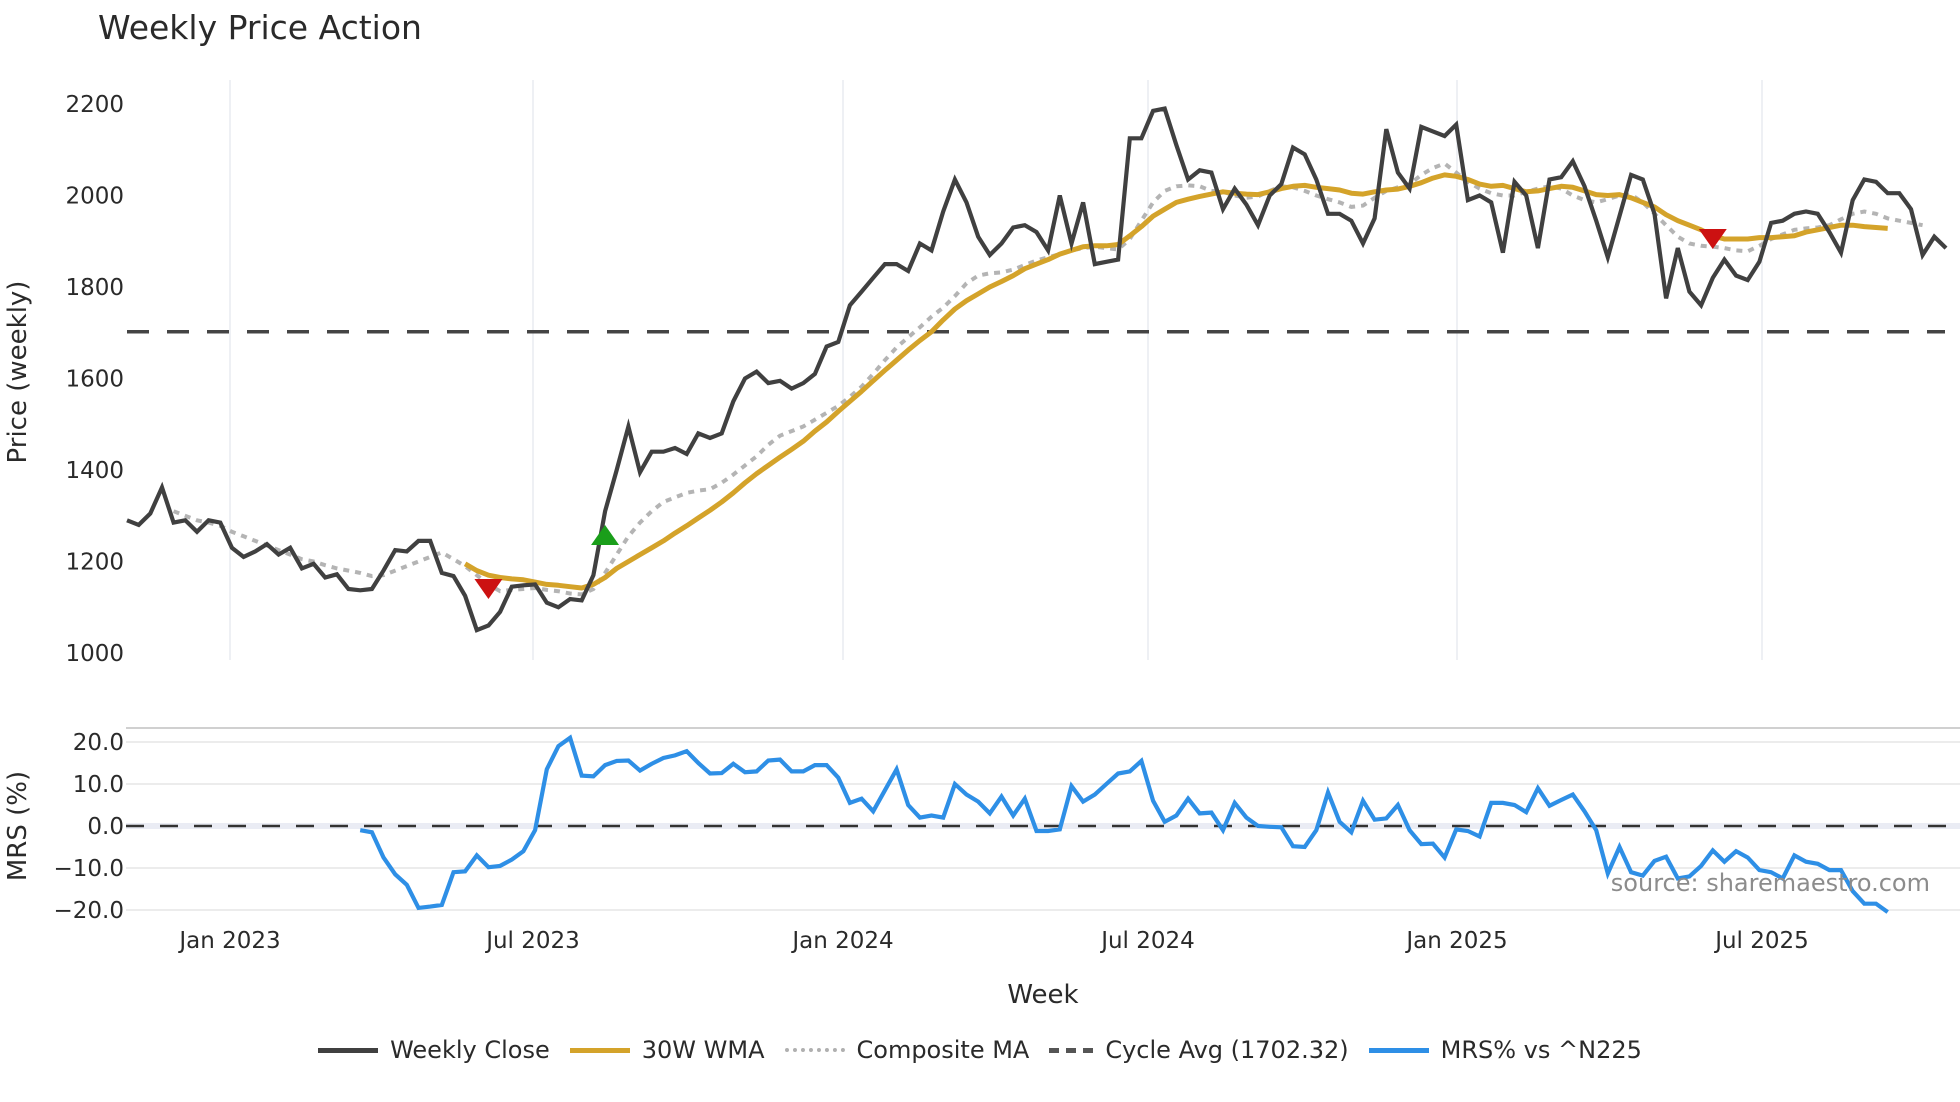 Image resolution: width=1960 pixels, height=1102 pixels. Describe the element at coordinates (1124, 824) in the screenshot. I see `mrs-line` at that location.